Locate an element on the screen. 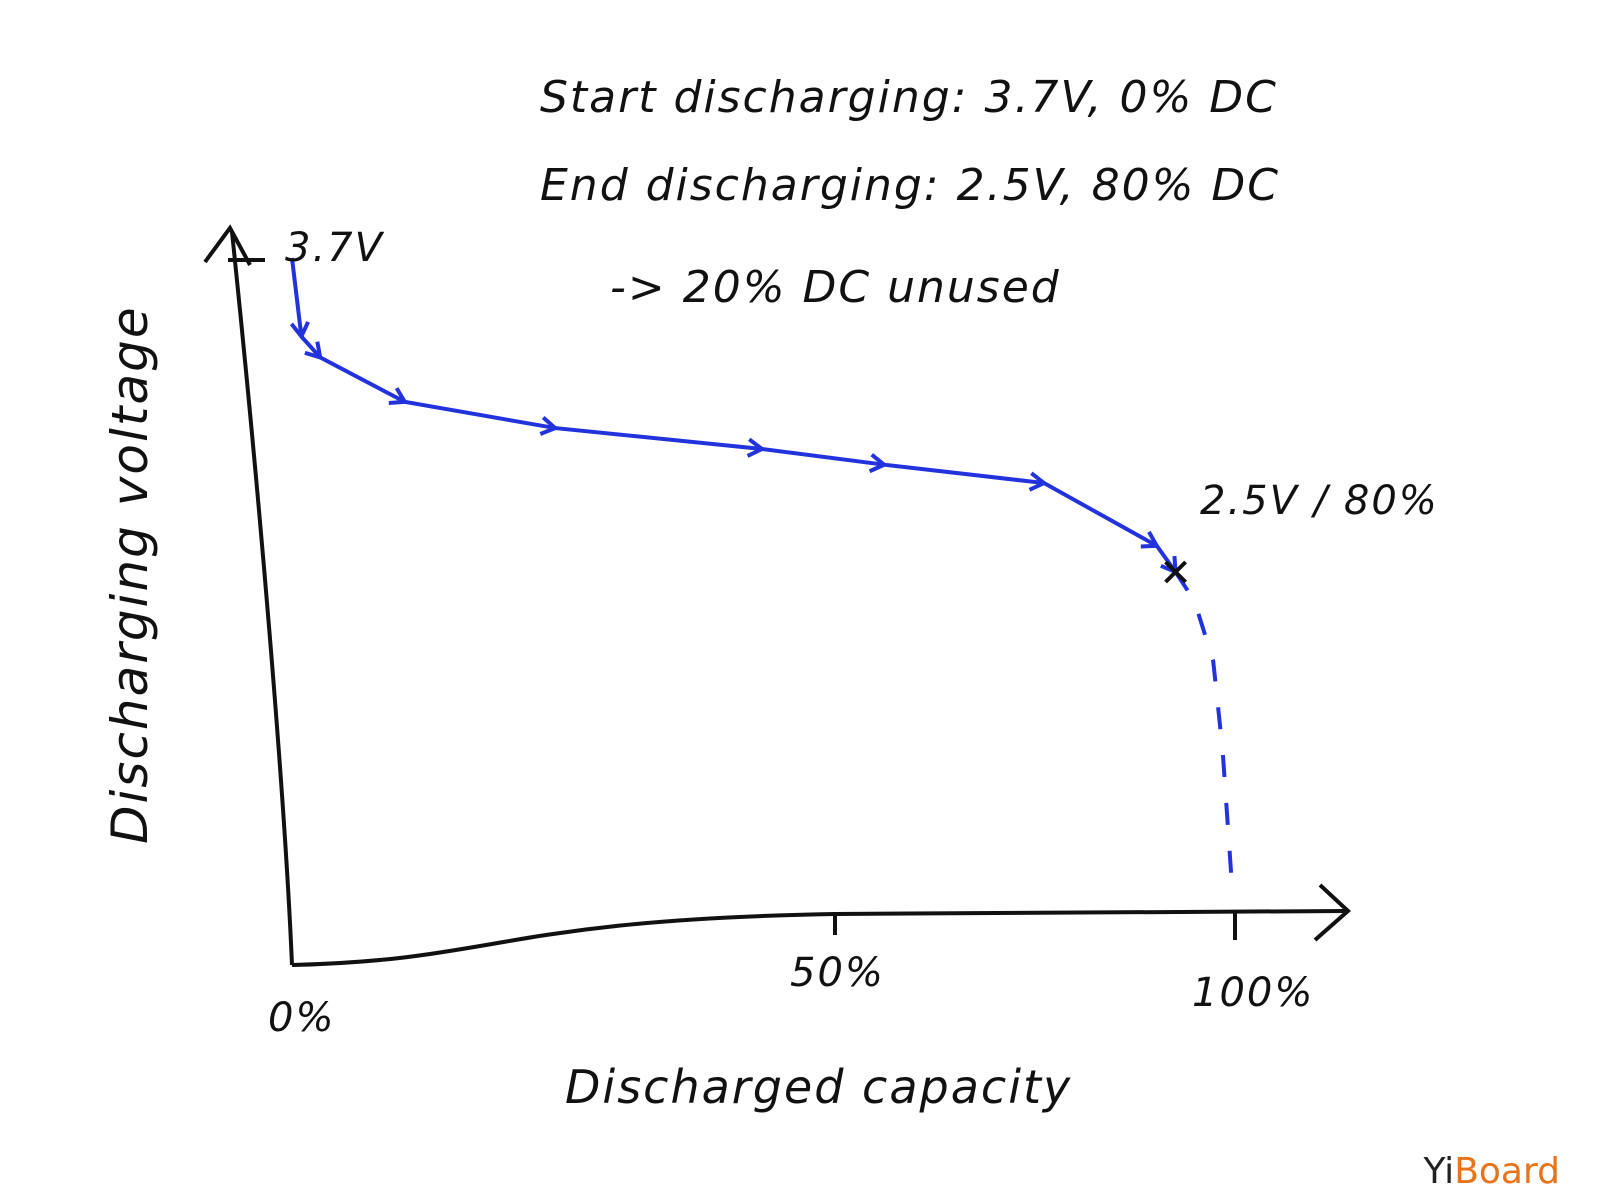 Image resolution: width=1600 pixels, height=1200 pixels. x-axis-label: Discharged capacity is located at coordinates (819, 1087).